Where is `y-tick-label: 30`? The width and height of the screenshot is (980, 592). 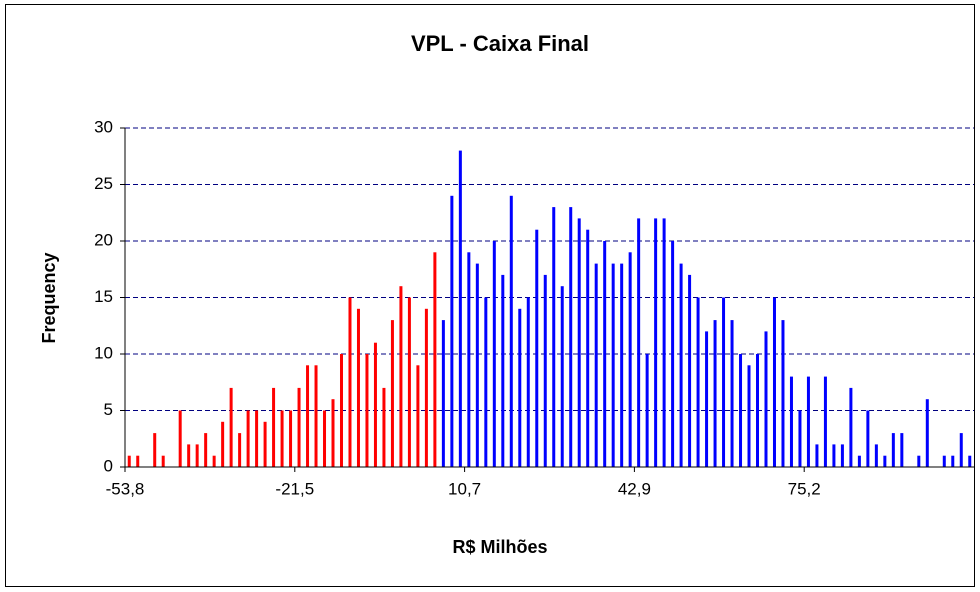
y-tick-label: 30 is located at coordinates (103, 126).